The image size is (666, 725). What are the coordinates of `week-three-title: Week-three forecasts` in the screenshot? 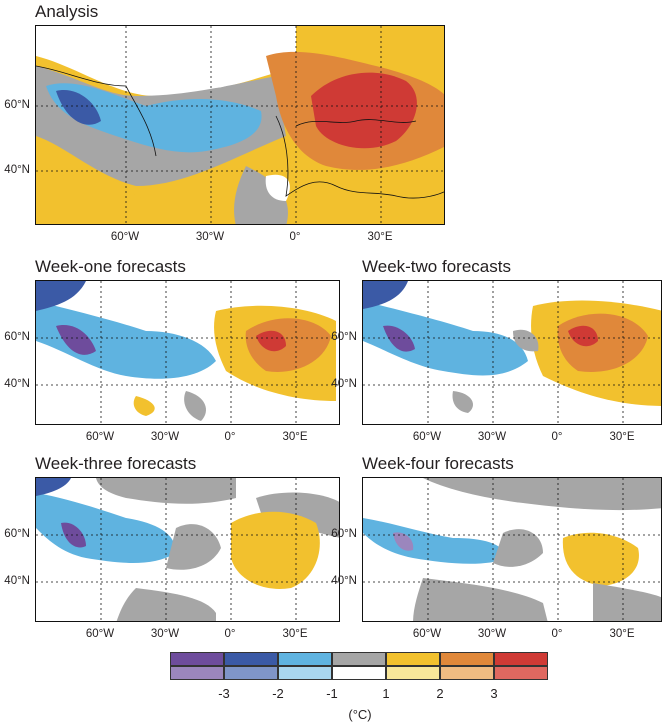 It's located at (116, 463).